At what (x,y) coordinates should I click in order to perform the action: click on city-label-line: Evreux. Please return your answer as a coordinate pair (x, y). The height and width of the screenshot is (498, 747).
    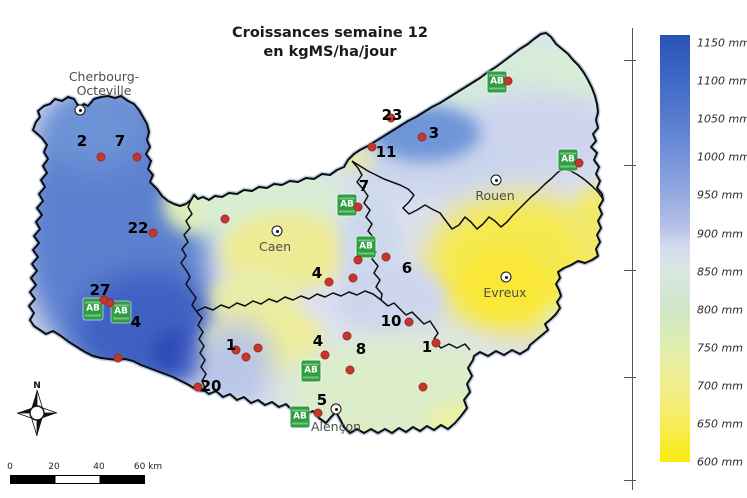
    Looking at the image, I should click on (505, 292).